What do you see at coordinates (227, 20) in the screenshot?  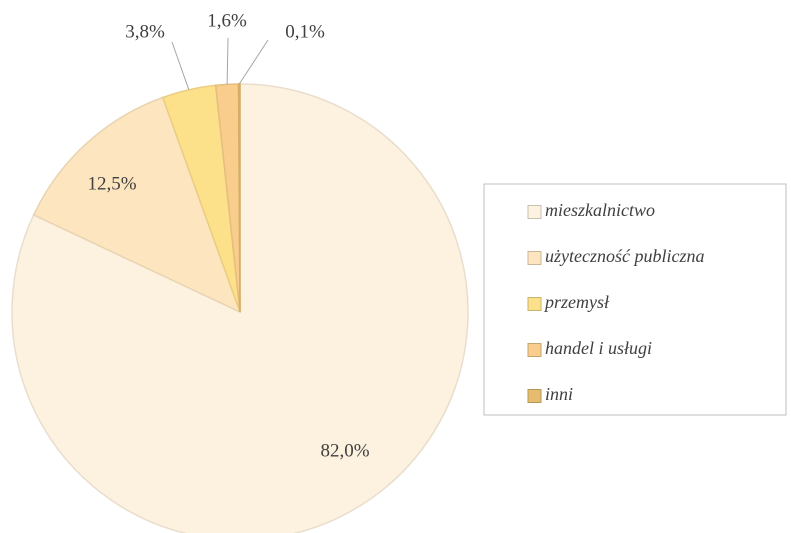 I see `data-label: 1,6%` at bounding box center [227, 20].